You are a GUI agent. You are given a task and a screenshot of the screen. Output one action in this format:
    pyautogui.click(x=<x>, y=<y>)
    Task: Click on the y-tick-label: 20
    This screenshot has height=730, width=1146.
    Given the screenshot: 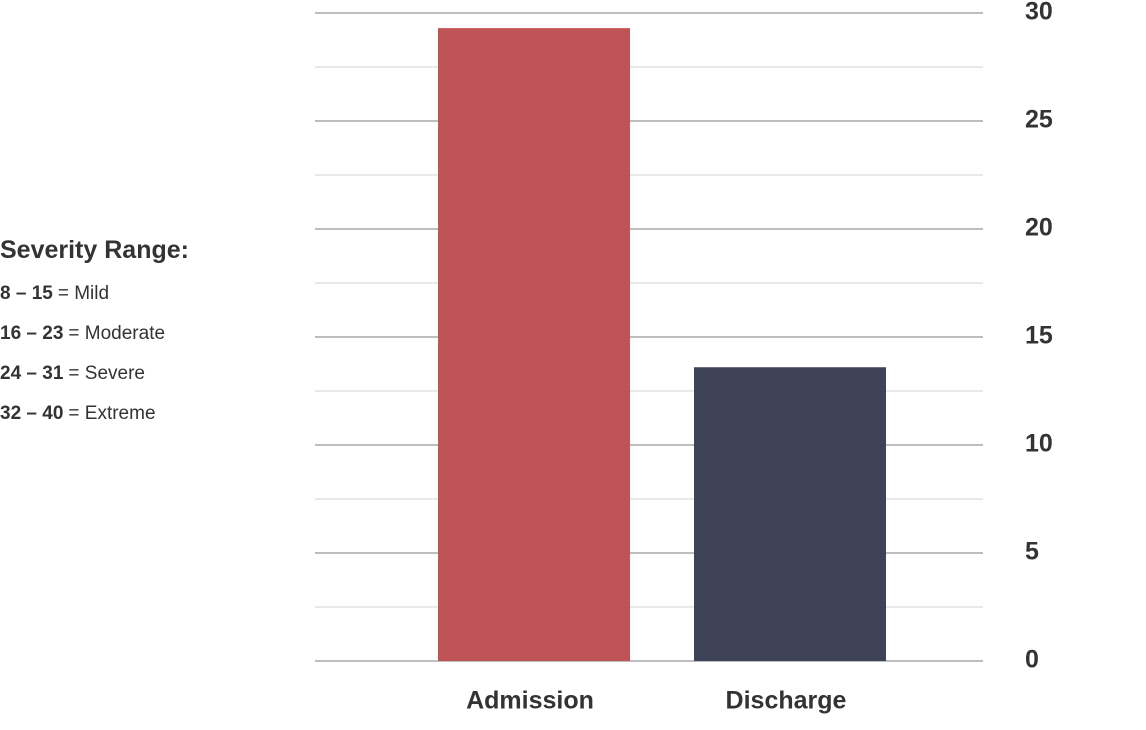 What is the action you would take?
    pyautogui.click(x=1039, y=228)
    